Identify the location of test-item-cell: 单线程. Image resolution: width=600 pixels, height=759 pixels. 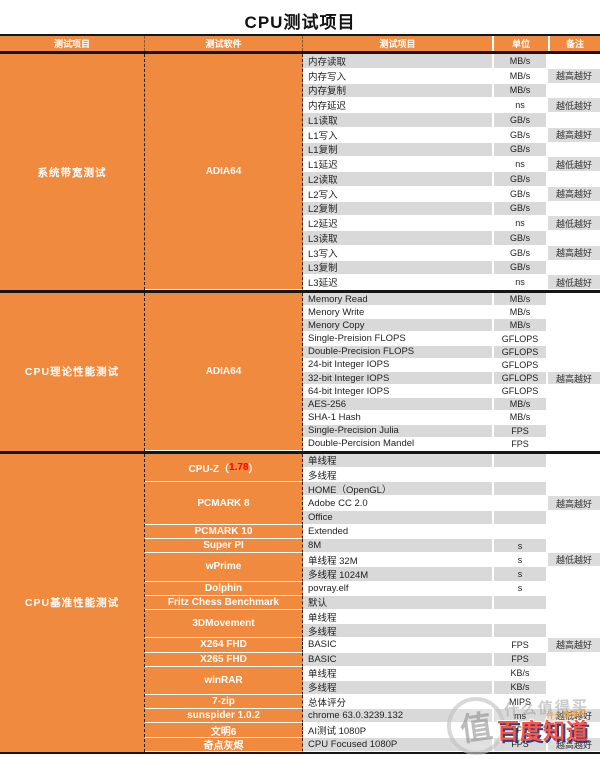
(397, 461).